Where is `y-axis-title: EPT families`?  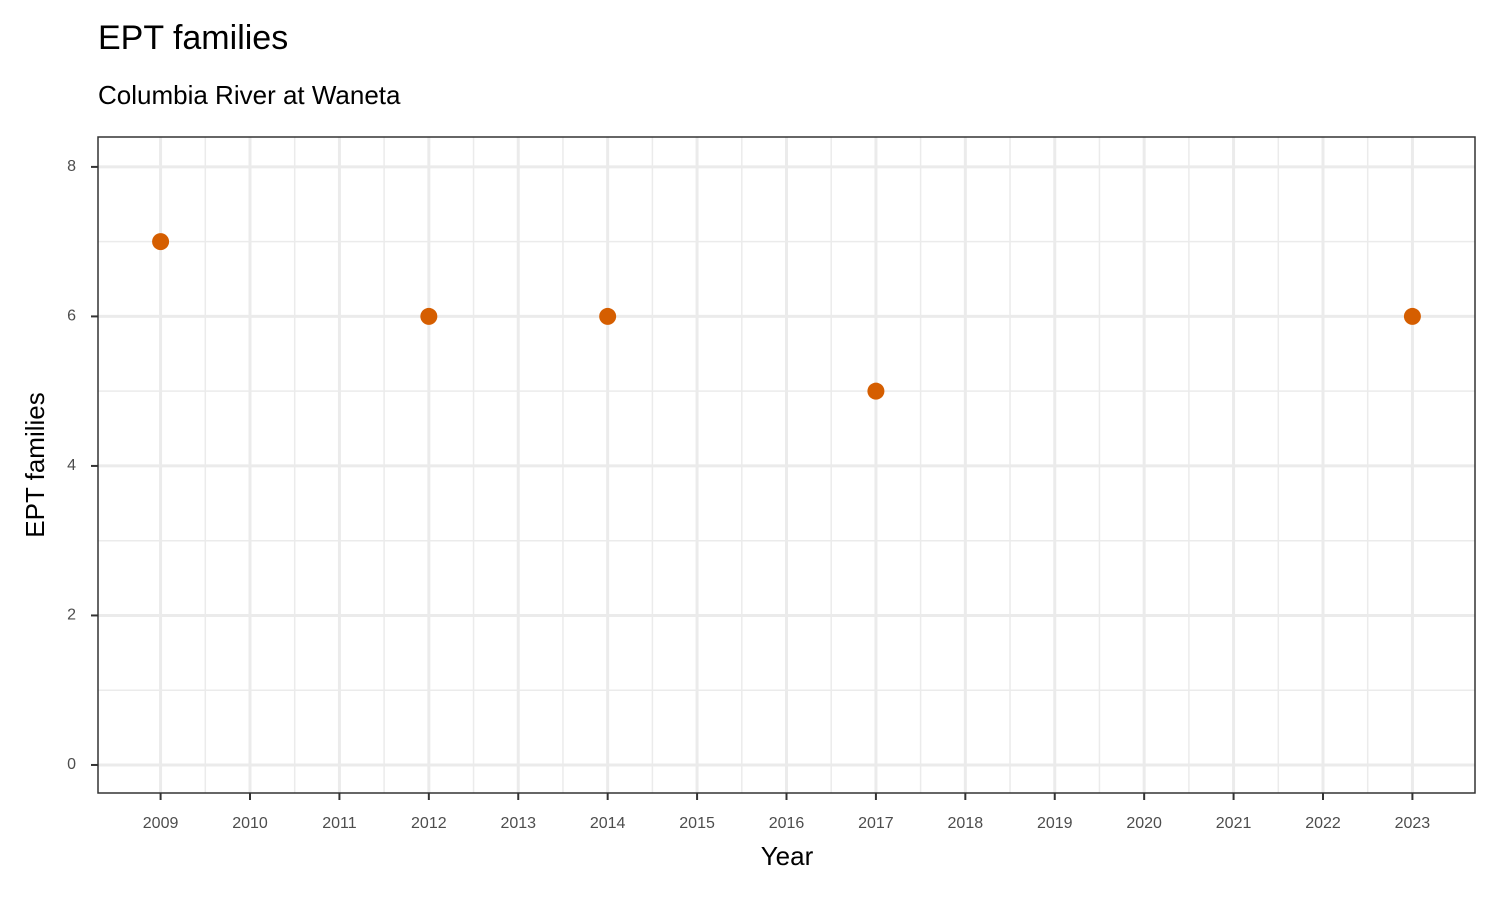 y-axis-title: EPT families is located at coordinates (35, 464).